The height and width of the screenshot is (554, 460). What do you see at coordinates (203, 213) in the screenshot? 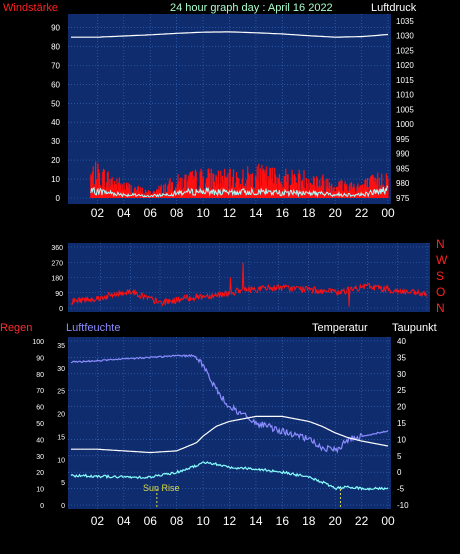
I see `x-tick-label-1: 10` at bounding box center [203, 213].